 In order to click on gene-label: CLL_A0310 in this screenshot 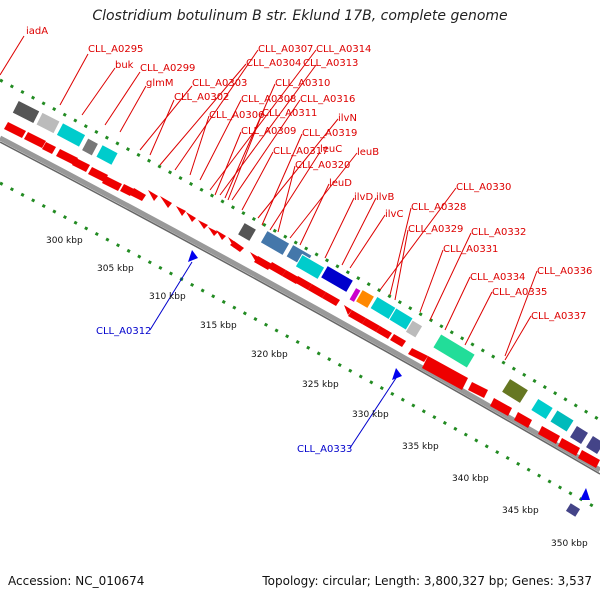, I will do `click(302, 83)`.